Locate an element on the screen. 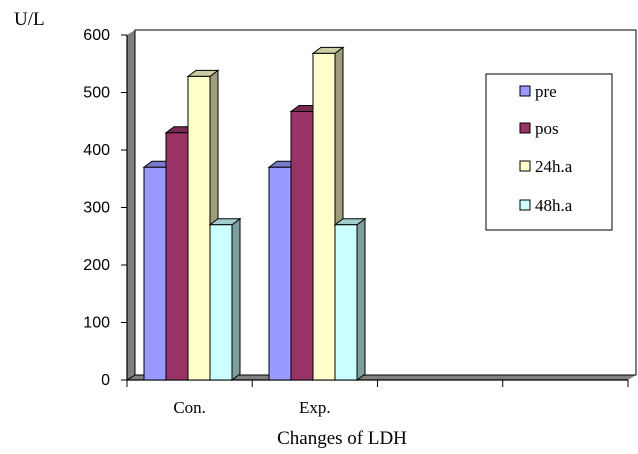 The image size is (638, 454). y-tick-label: 400 is located at coordinates (96, 150).